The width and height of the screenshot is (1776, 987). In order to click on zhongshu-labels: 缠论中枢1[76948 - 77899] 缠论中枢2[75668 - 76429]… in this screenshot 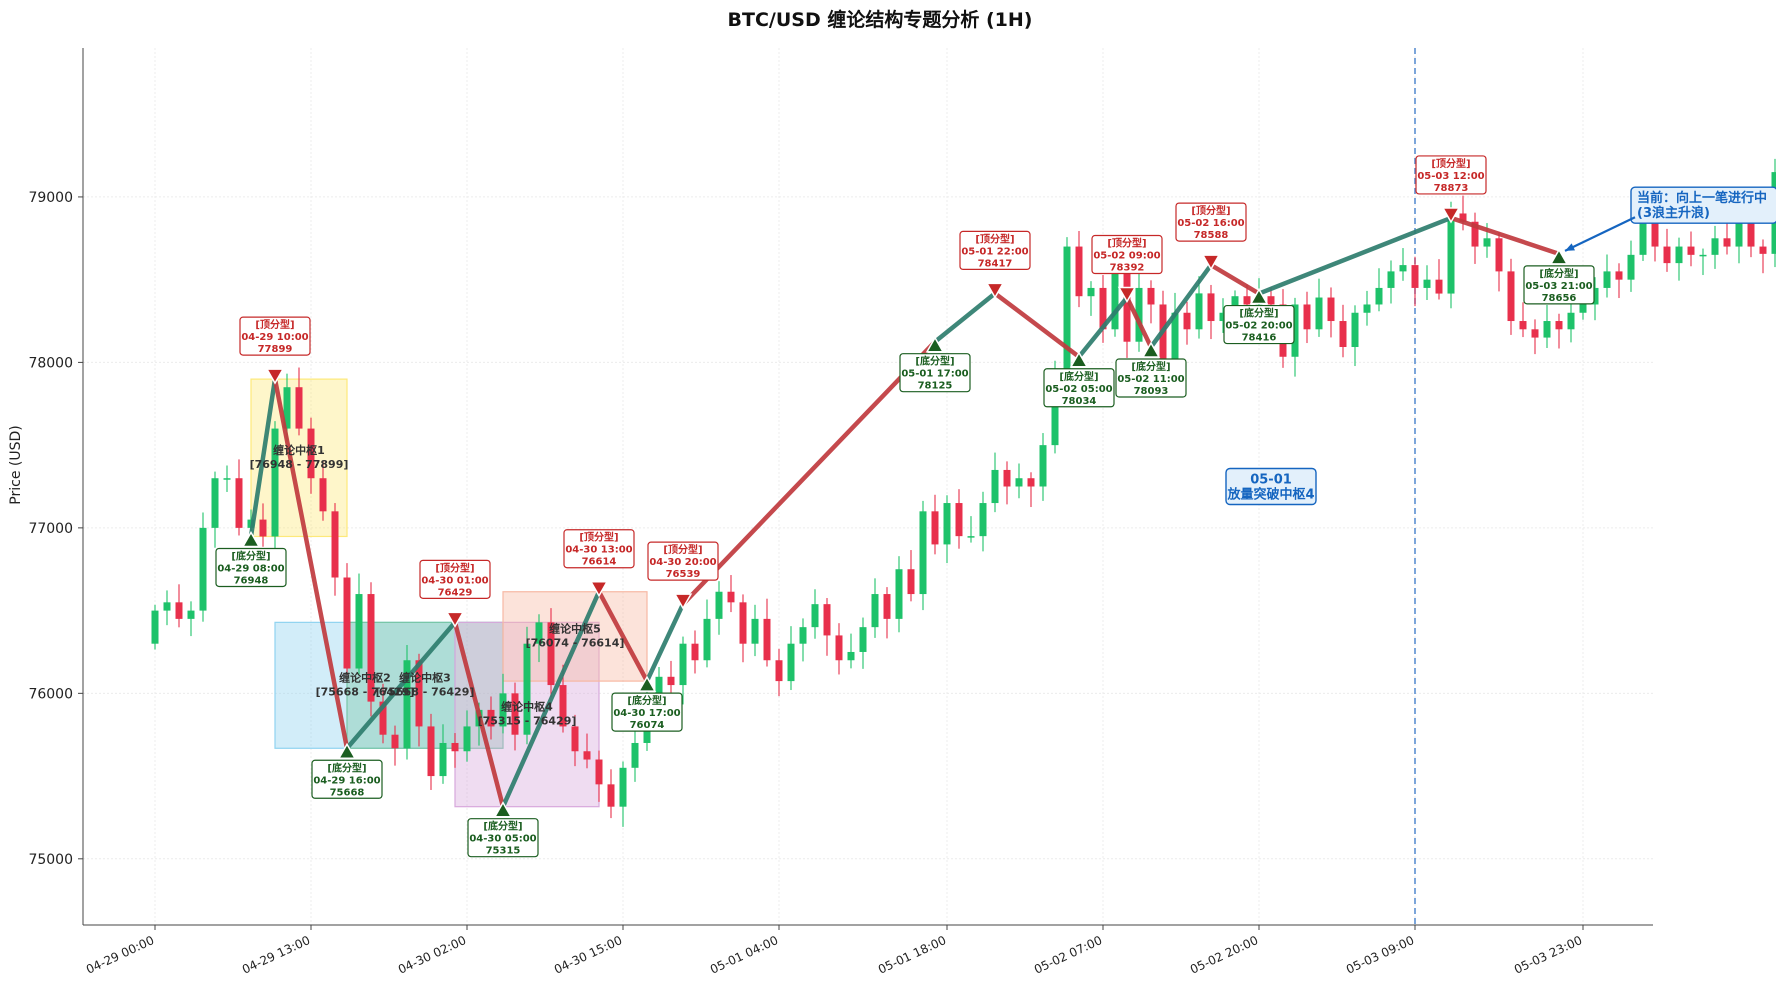, I will do `click(437, 585)`.